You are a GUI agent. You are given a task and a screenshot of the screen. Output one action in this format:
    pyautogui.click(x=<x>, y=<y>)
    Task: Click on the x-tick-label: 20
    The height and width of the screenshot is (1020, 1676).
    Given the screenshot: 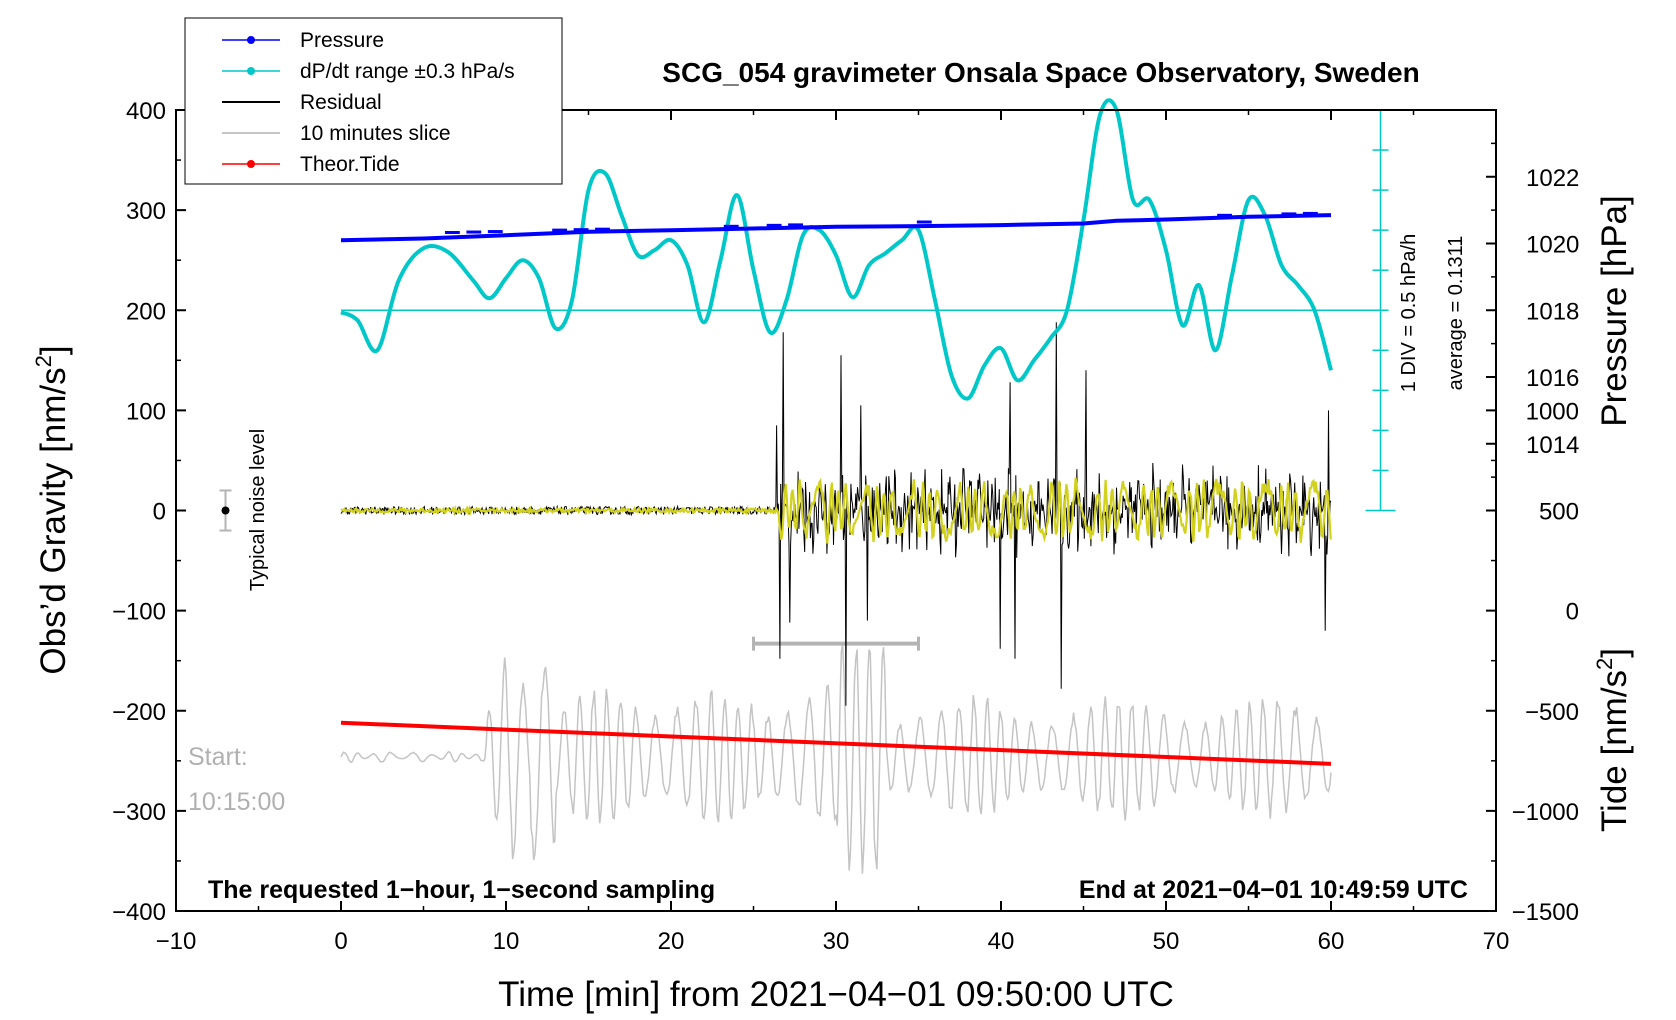 What is the action you would take?
    pyautogui.click(x=671, y=941)
    